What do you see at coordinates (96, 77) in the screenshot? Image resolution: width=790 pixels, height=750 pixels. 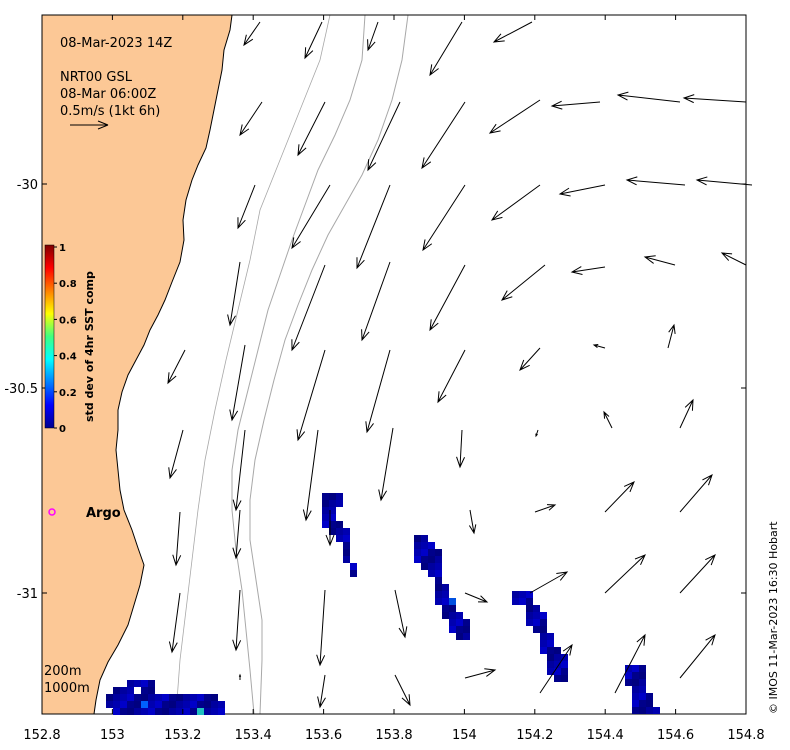 I see `product-label: NRT00 GSL` at bounding box center [96, 77].